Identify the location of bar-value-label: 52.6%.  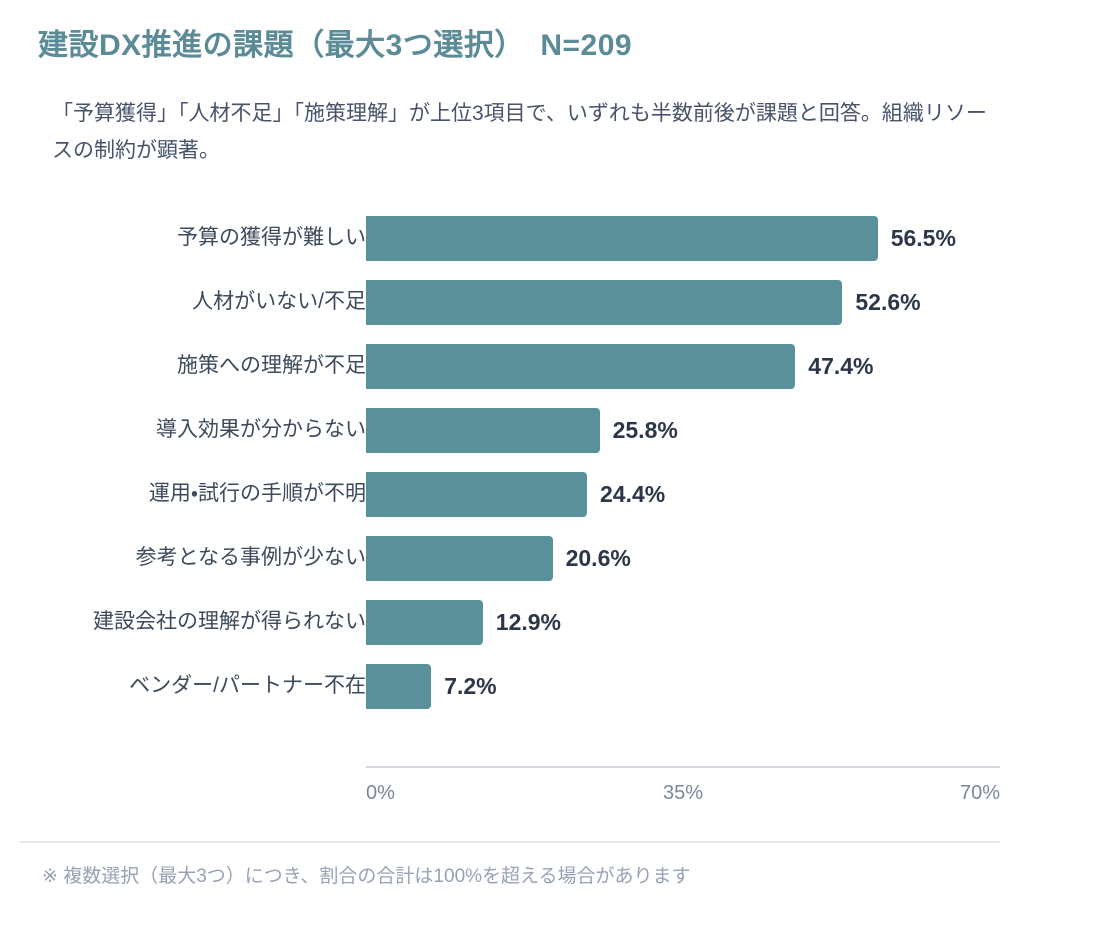
(888, 302).